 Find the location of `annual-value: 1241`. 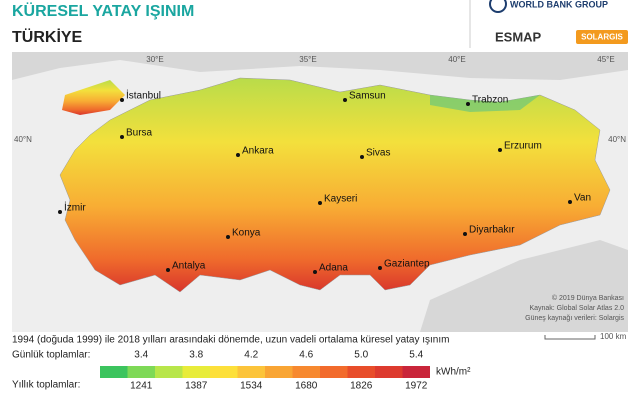

annual-value: 1241 is located at coordinates (141, 386).